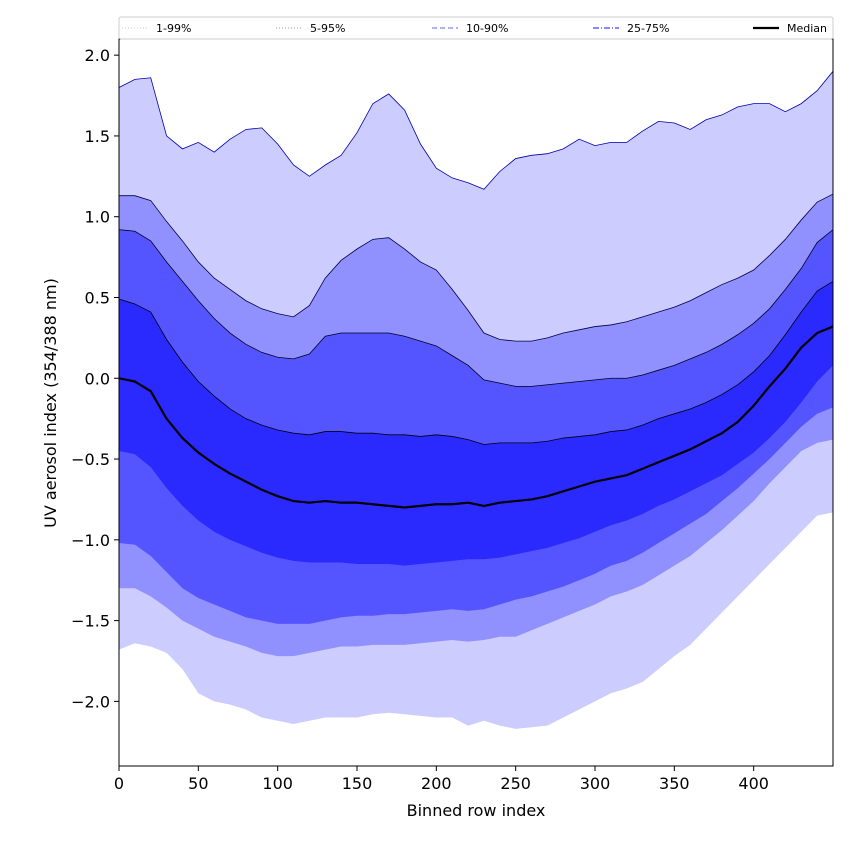 Image resolution: width=850 pixels, height=850 pixels. What do you see at coordinates (198, 783) in the screenshot?
I see `x-tick-label: 50` at bounding box center [198, 783].